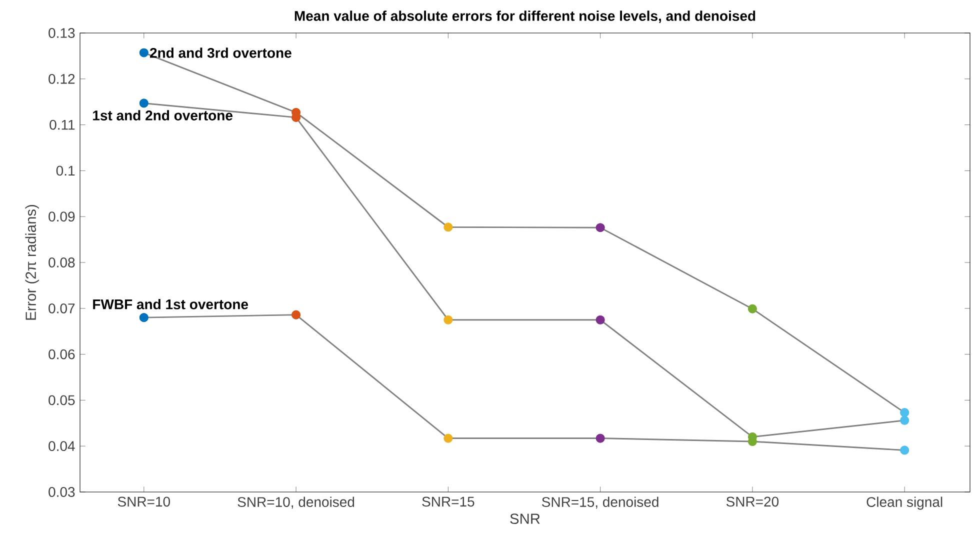  Describe the element at coordinates (448, 501) in the screenshot. I see `x-tick-label: SNR=15` at that location.